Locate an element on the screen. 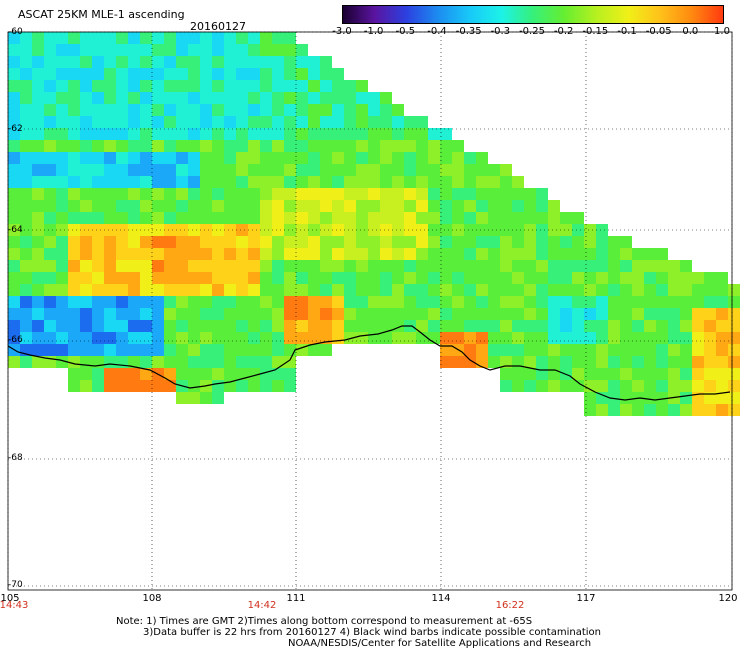  time-label: 14:43 is located at coordinates (14, 605).